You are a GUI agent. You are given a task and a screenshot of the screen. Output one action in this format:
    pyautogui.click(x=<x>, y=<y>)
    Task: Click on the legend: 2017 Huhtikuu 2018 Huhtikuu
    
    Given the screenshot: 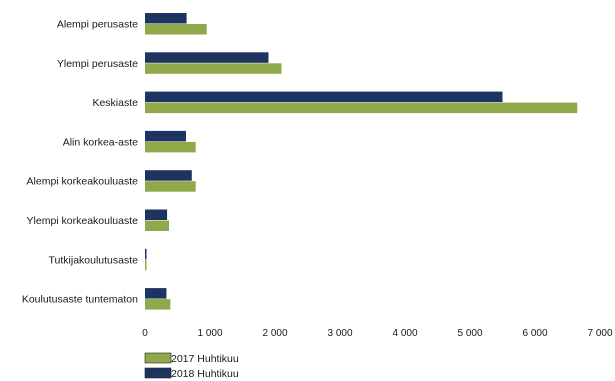 What is the action you would take?
    pyautogui.click(x=191, y=366)
    